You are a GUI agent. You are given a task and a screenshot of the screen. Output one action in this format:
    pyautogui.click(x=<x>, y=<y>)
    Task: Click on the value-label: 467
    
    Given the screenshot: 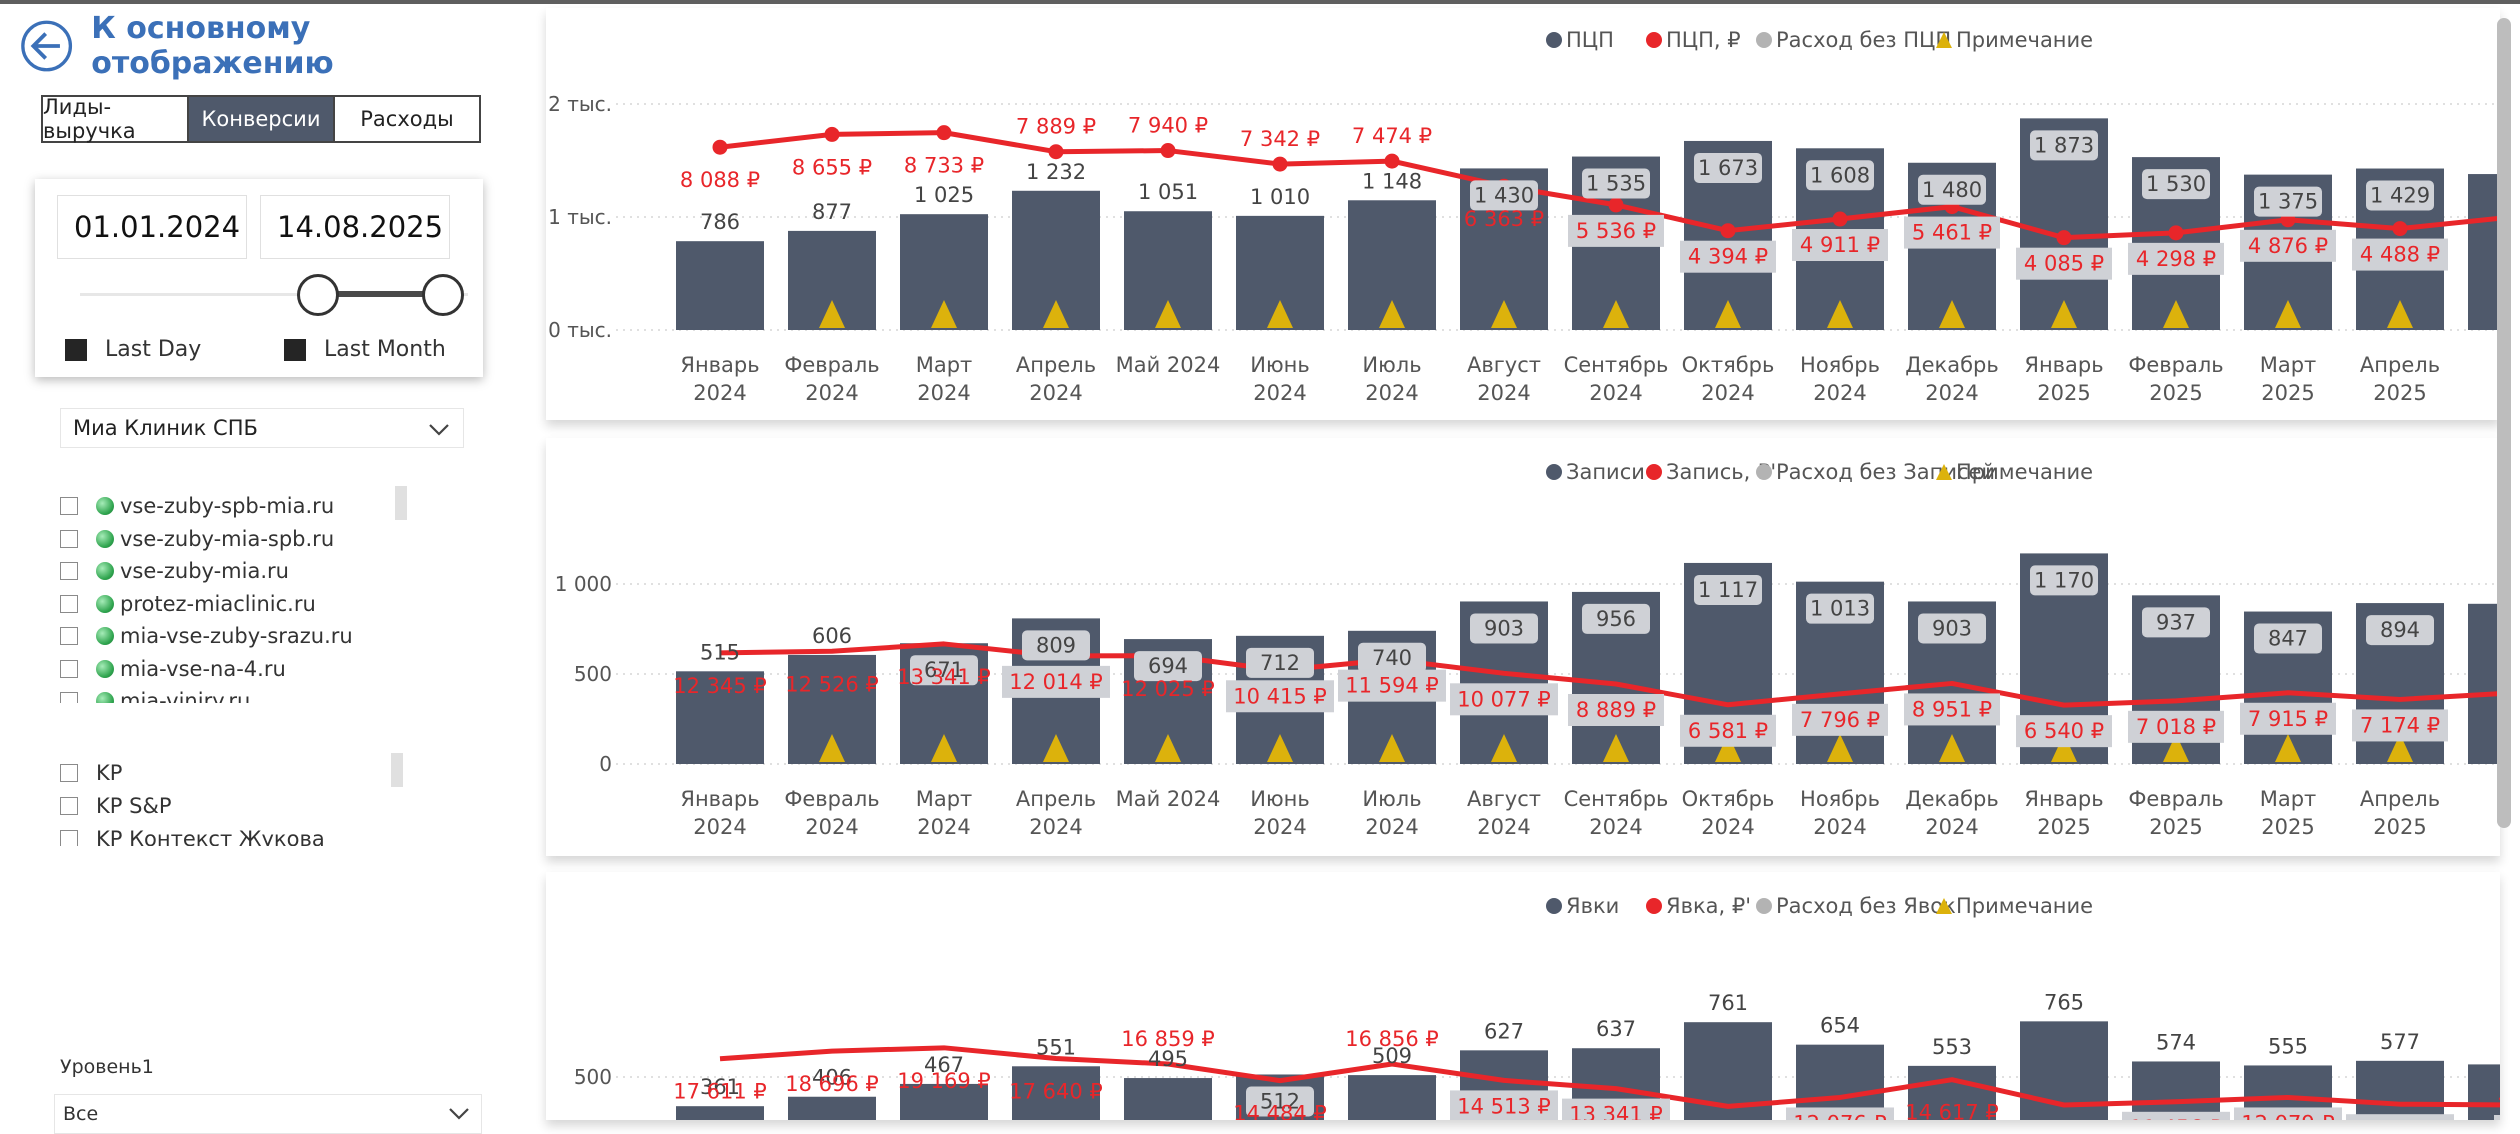 What is the action you would take?
    pyautogui.click(x=944, y=1065)
    